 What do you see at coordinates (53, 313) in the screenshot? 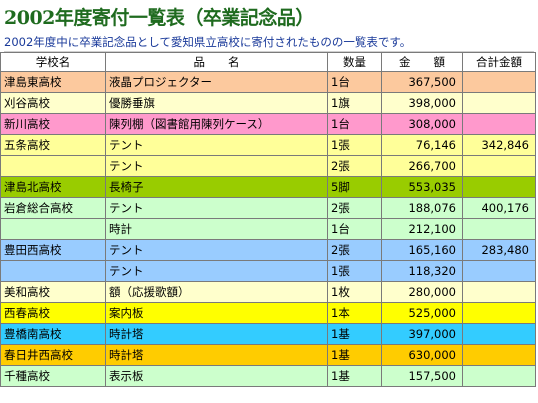
I see `cell-school: 西春高校` at bounding box center [53, 313].